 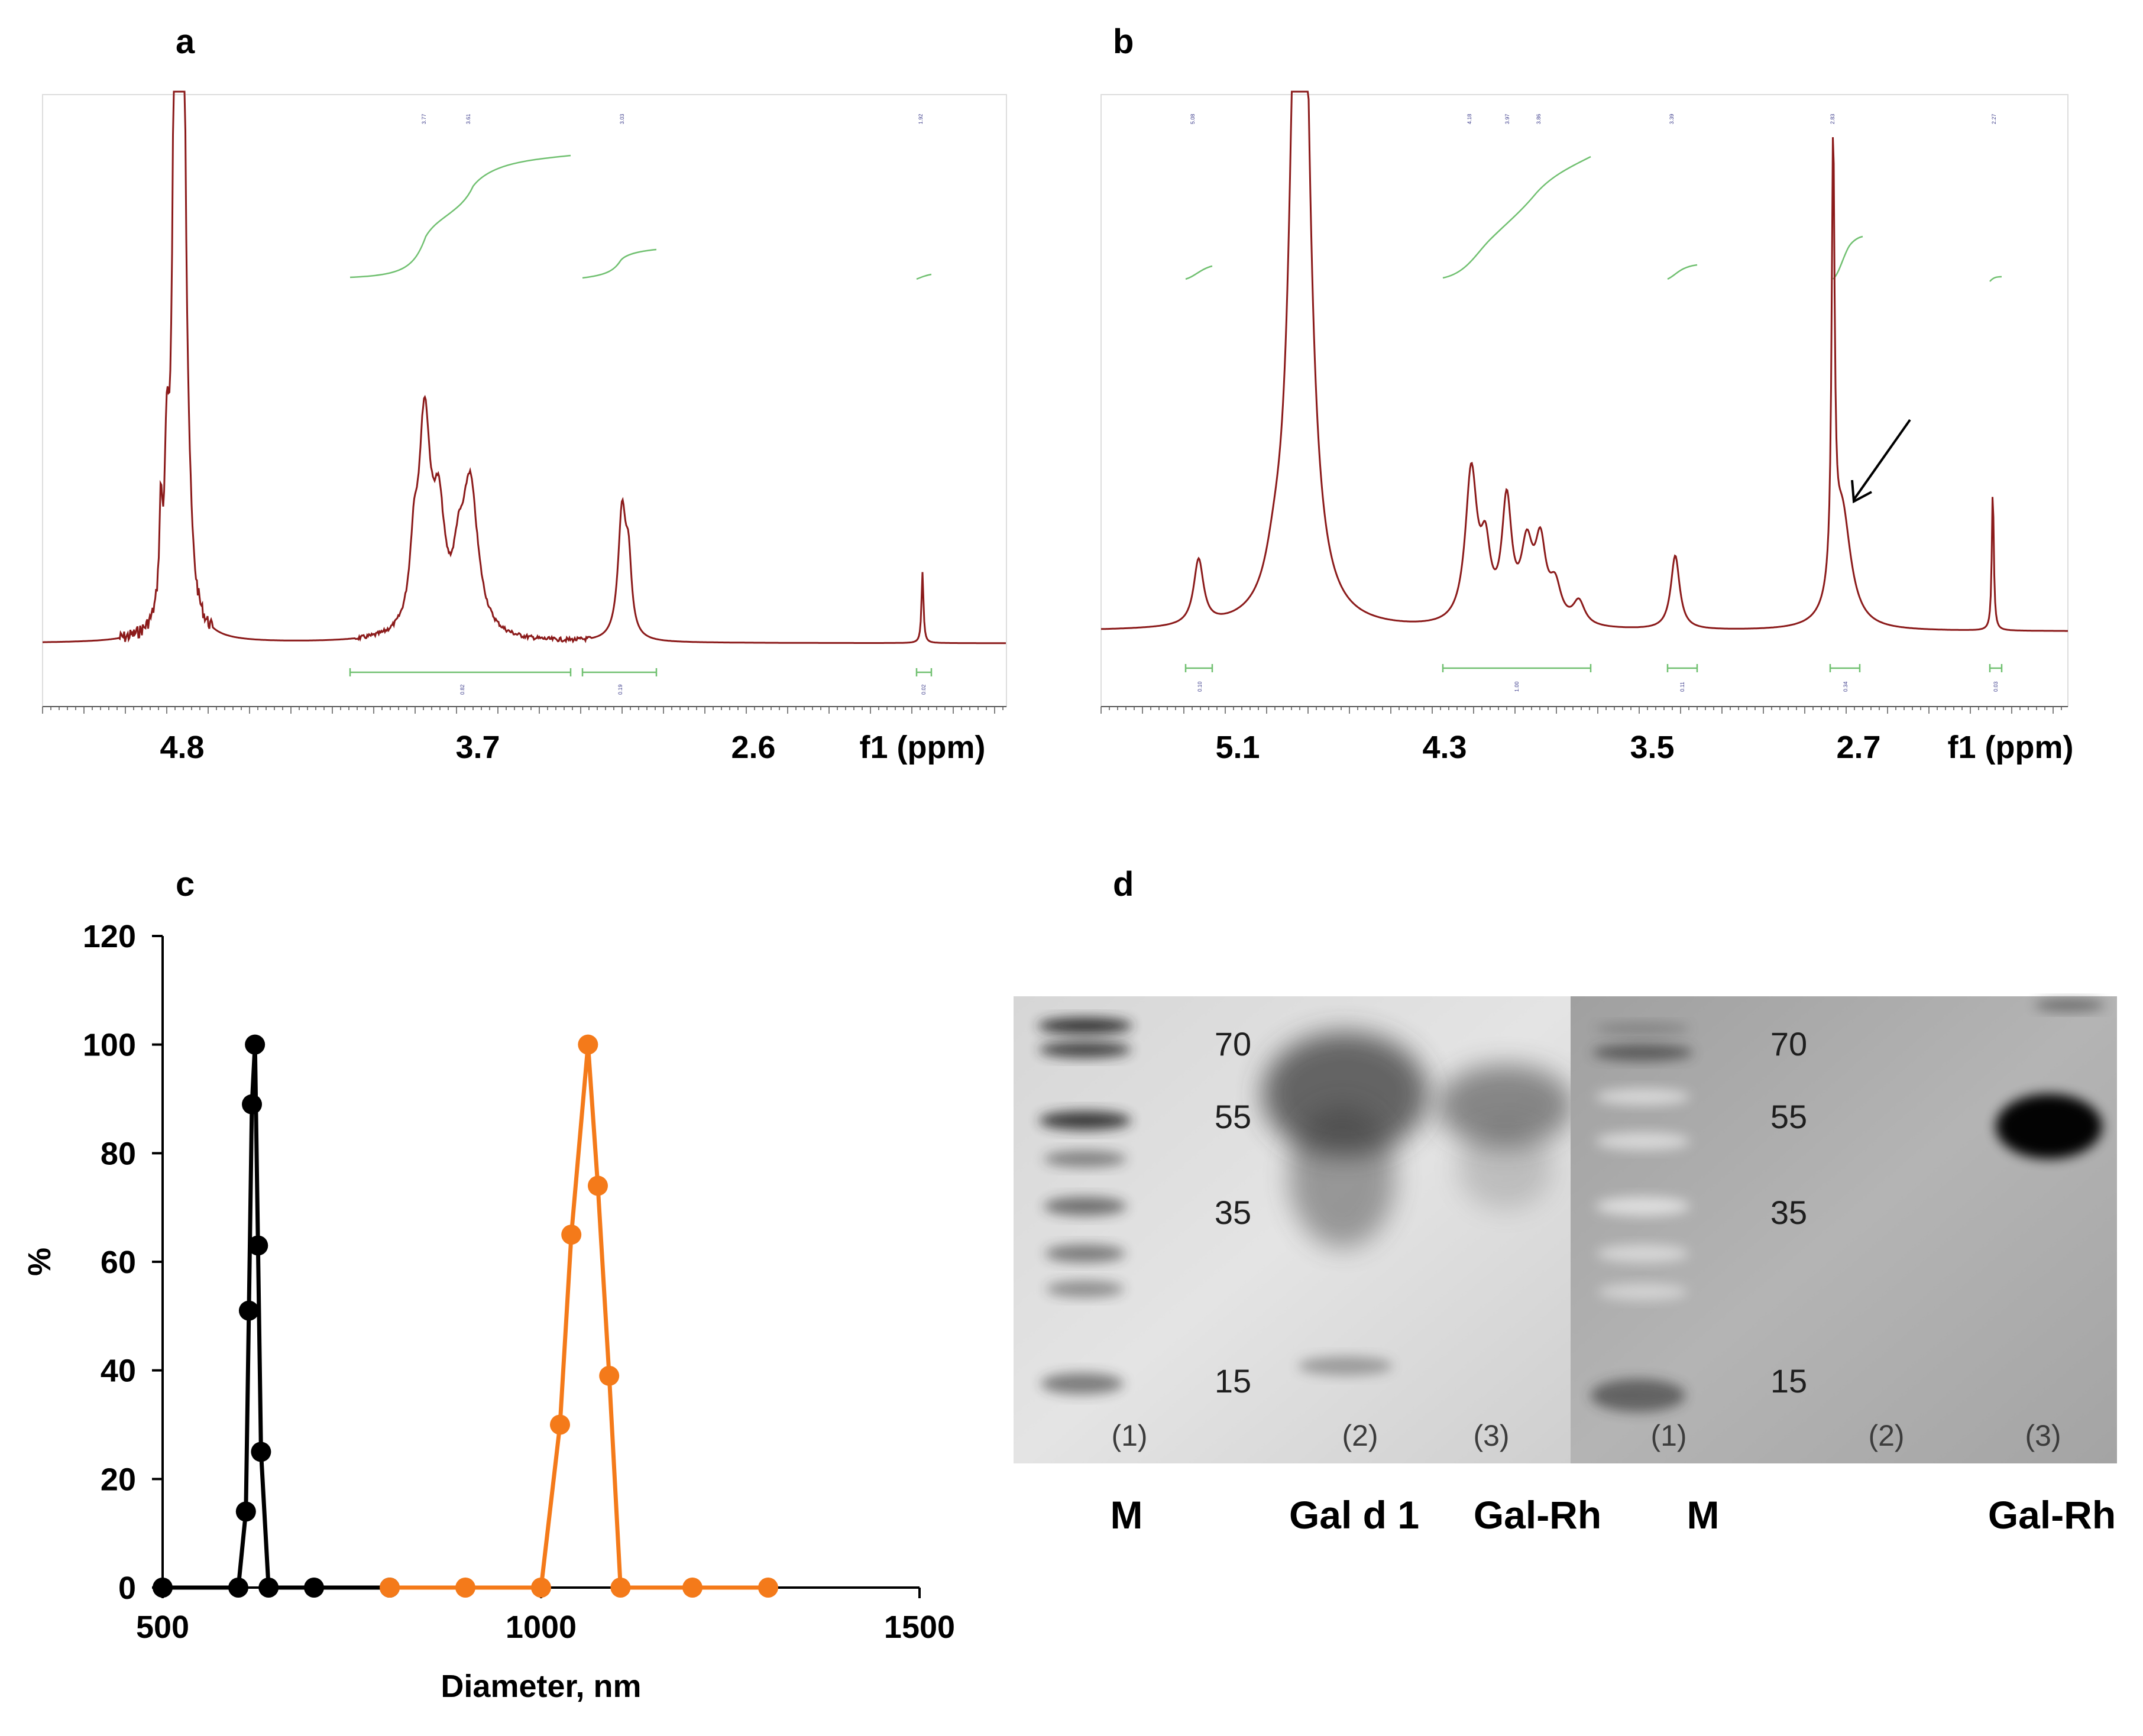 What do you see at coordinates (1644, 747) in the screenshot?
I see `panel-b-x-ticks: 5.1 4.3 3.5 2.7 f1 (ppm)` at bounding box center [1644, 747].